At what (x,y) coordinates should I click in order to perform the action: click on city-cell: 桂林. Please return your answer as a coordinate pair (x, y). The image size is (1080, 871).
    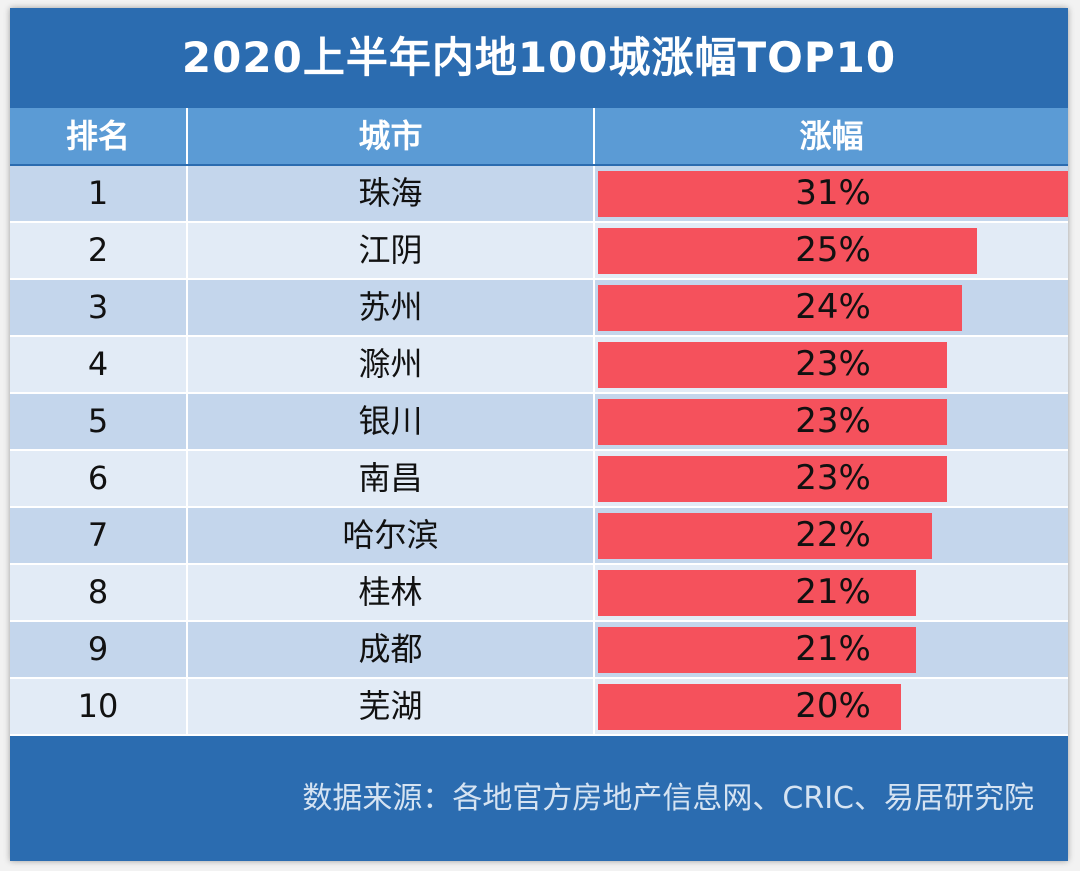
    Looking at the image, I should click on (390, 592).